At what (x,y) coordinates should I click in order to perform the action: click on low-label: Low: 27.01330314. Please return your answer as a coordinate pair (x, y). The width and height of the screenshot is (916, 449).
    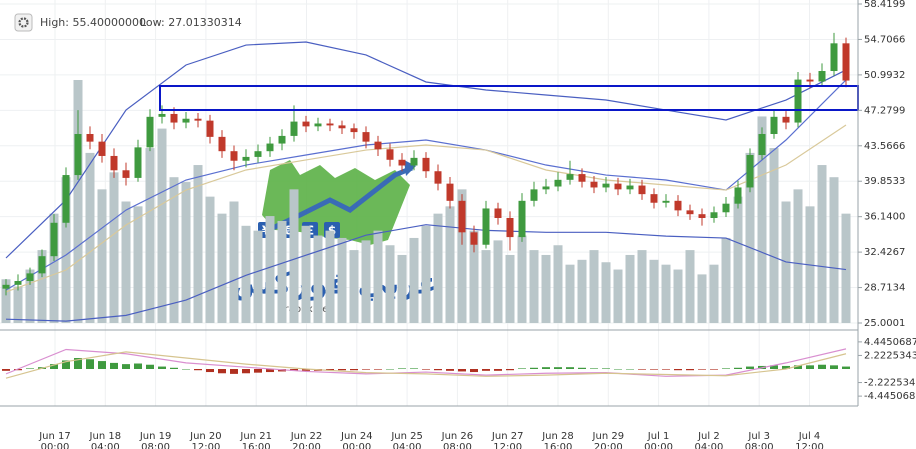
    Looking at the image, I should click on (191, 22).